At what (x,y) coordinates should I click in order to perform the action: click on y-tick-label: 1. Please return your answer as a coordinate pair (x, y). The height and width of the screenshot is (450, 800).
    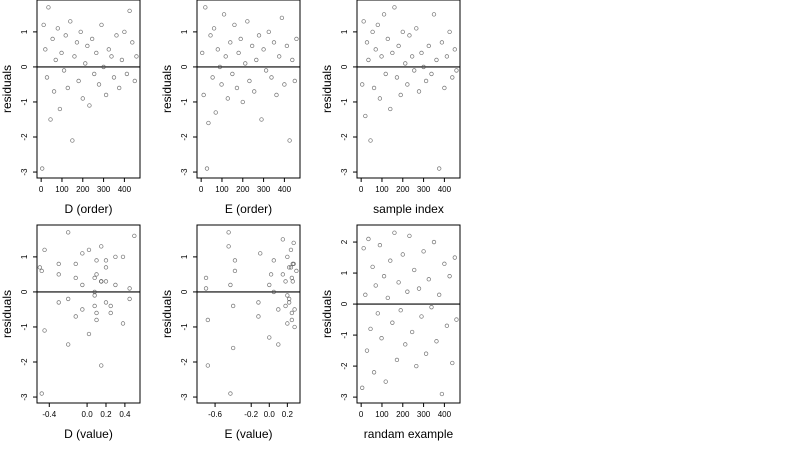
    Looking at the image, I should click on (184, 256).